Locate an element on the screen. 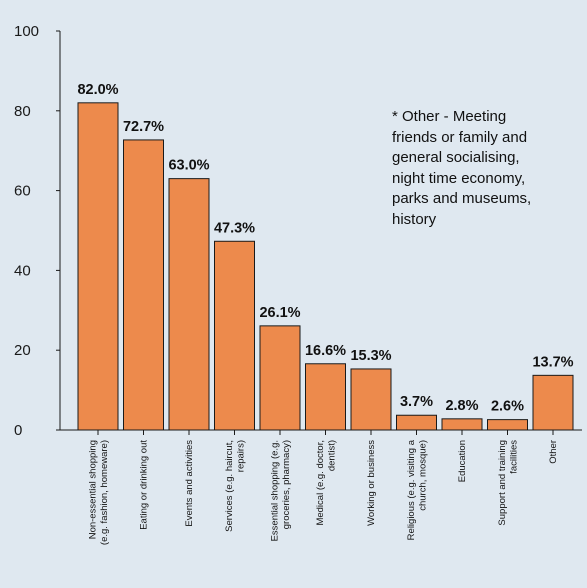 This screenshot has width=587, height=588. data-label: 63.0% is located at coordinates (188, 166).